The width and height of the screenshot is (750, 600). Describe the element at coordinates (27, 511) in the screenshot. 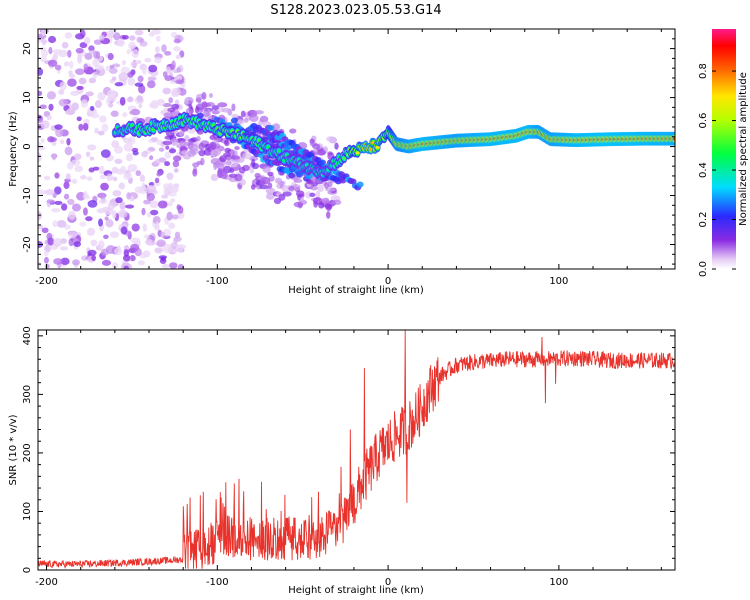

I see `y-tick-label: 100` at that location.